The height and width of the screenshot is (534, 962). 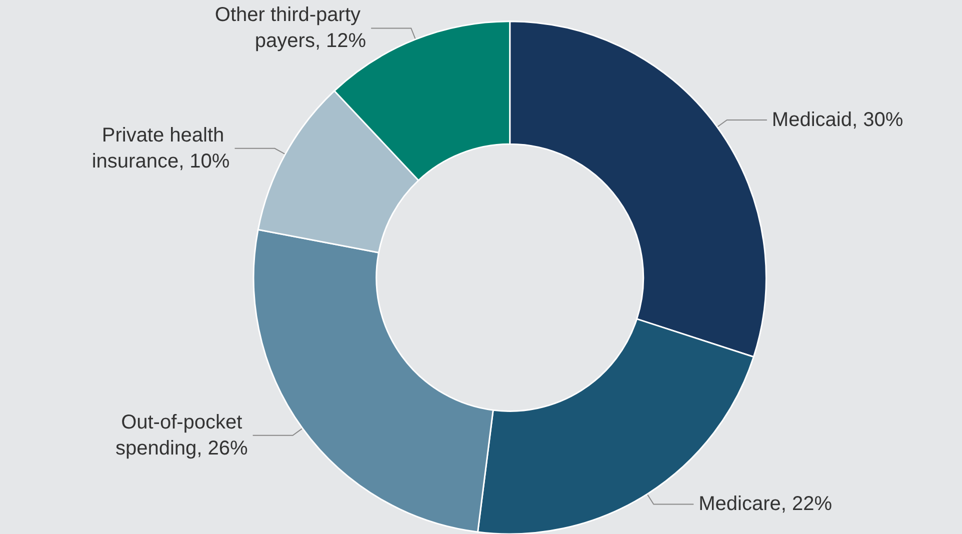 What do you see at coordinates (161, 148) in the screenshot?
I see `slice-label: Private health insurance, 10%` at bounding box center [161, 148].